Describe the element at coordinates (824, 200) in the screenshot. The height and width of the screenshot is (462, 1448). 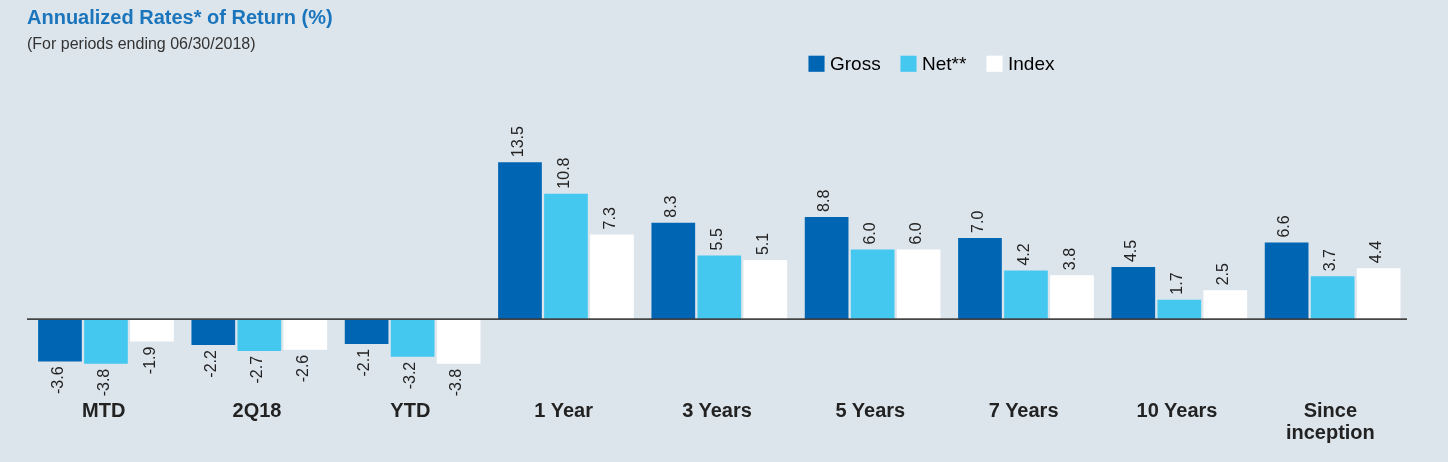
I see `data-label: 8.8` at that location.